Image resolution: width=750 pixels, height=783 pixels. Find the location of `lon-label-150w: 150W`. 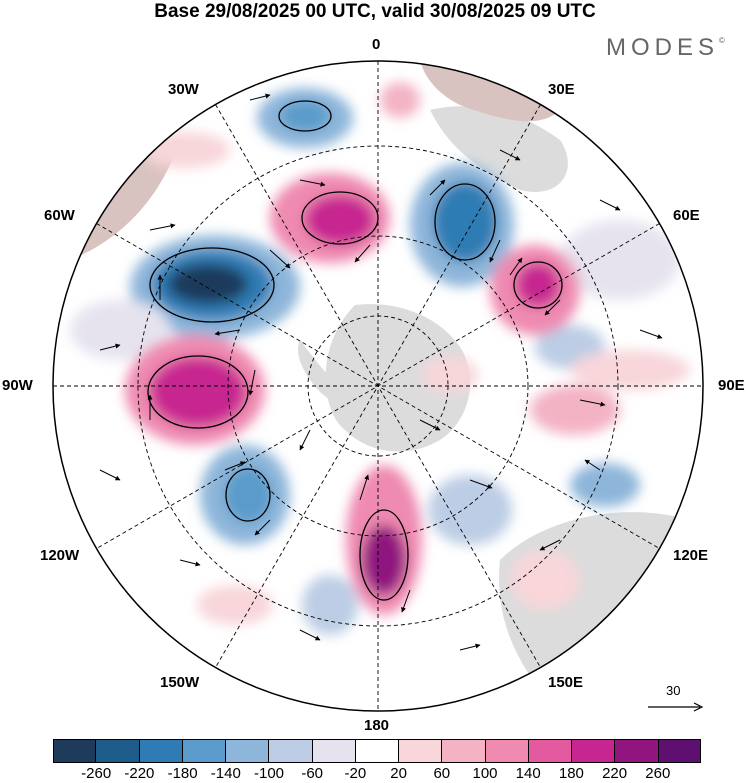

lon-label-150w: 150W is located at coordinates (180, 682).